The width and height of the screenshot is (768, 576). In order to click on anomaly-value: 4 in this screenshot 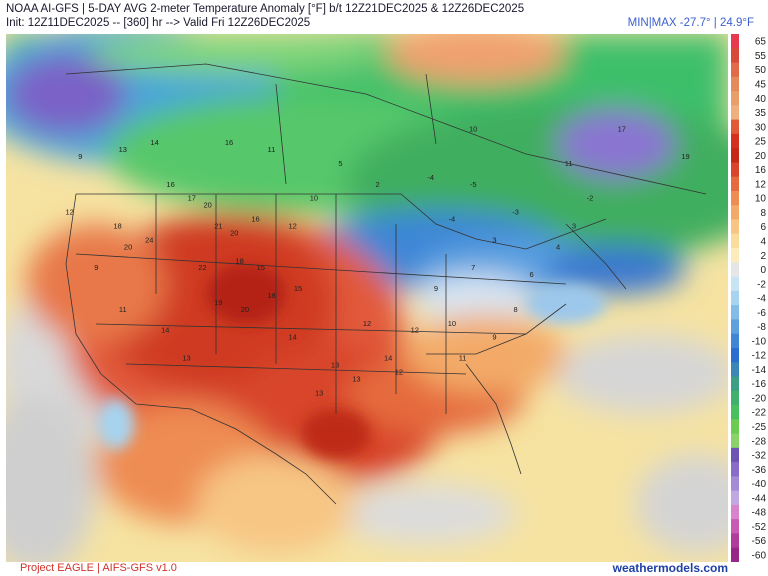, I will do `click(558, 246)`.